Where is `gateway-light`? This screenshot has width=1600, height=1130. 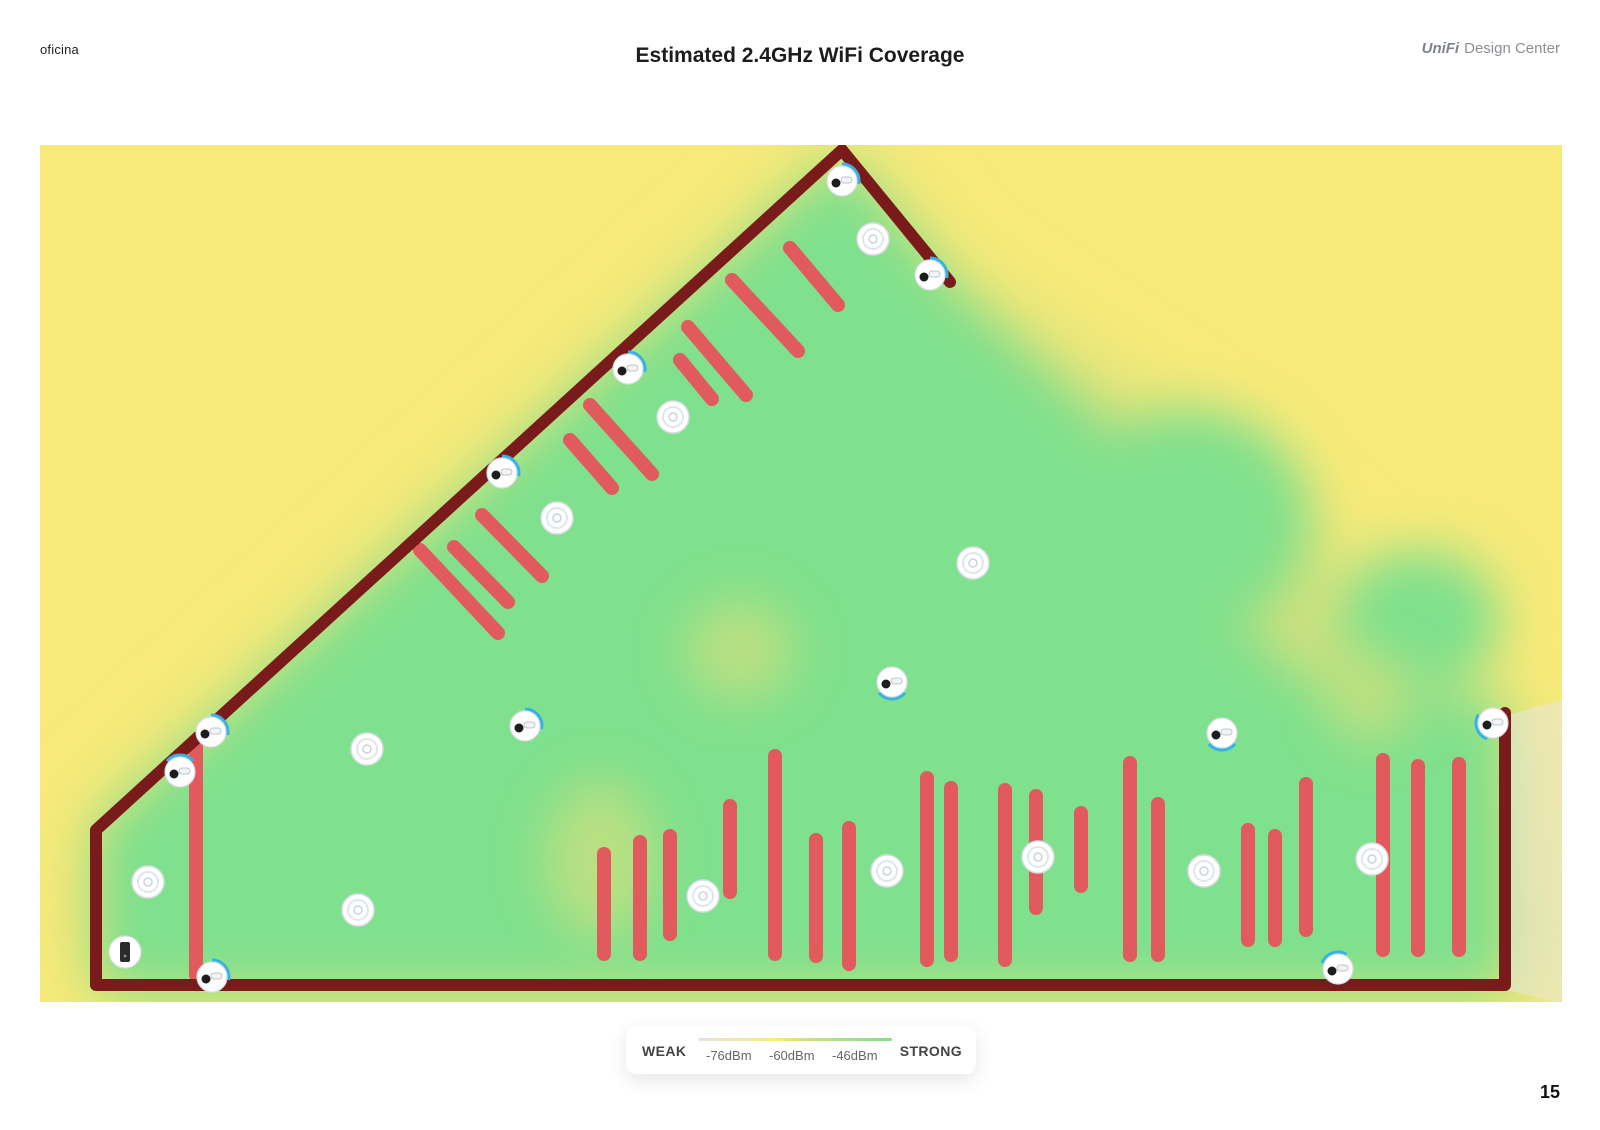
gateway-light is located at coordinates (125, 956).